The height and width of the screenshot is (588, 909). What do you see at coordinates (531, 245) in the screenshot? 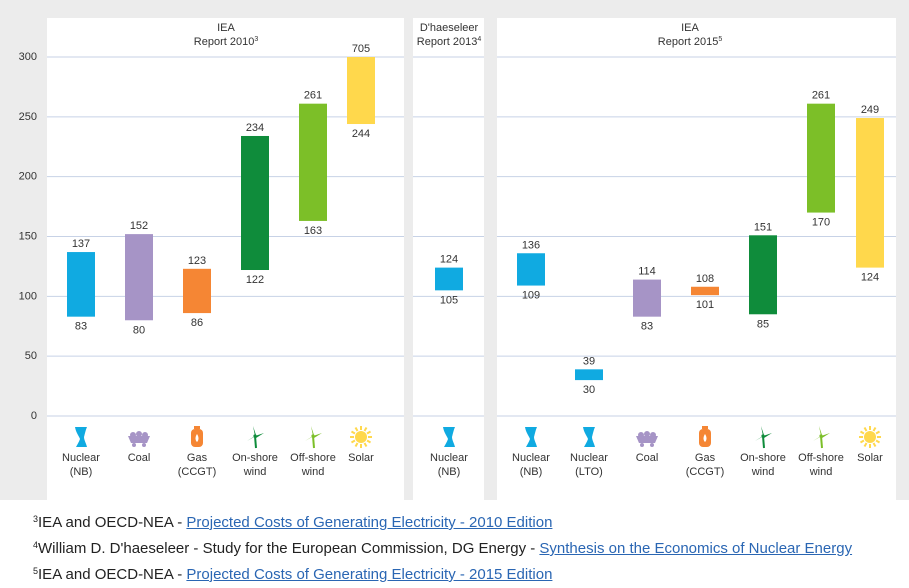
I see `bar-high-label: 136` at bounding box center [531, 245].